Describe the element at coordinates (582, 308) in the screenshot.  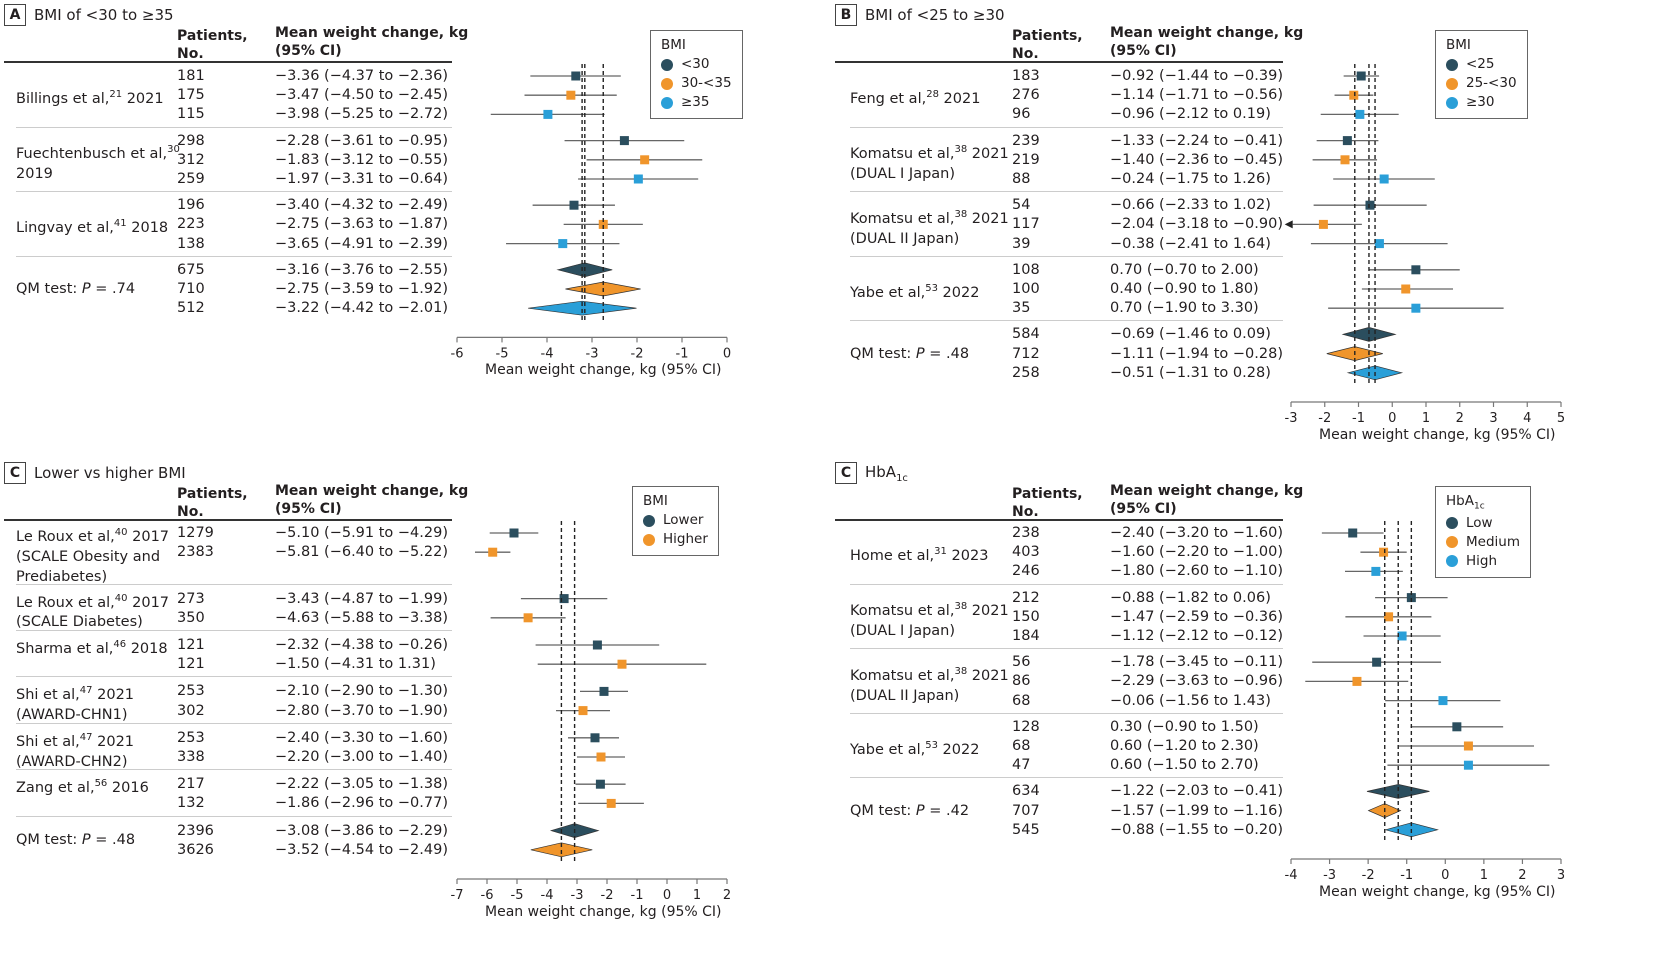
I see `summary-diamond` at that location.